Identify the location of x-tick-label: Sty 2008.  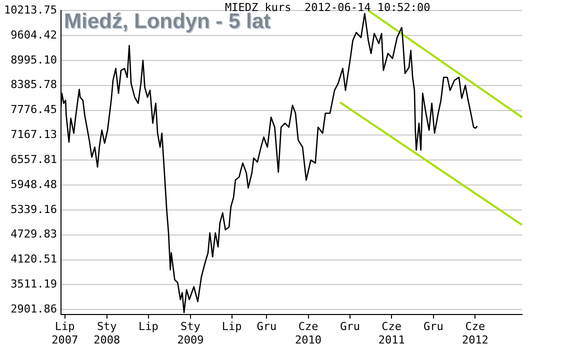
(107, 333).